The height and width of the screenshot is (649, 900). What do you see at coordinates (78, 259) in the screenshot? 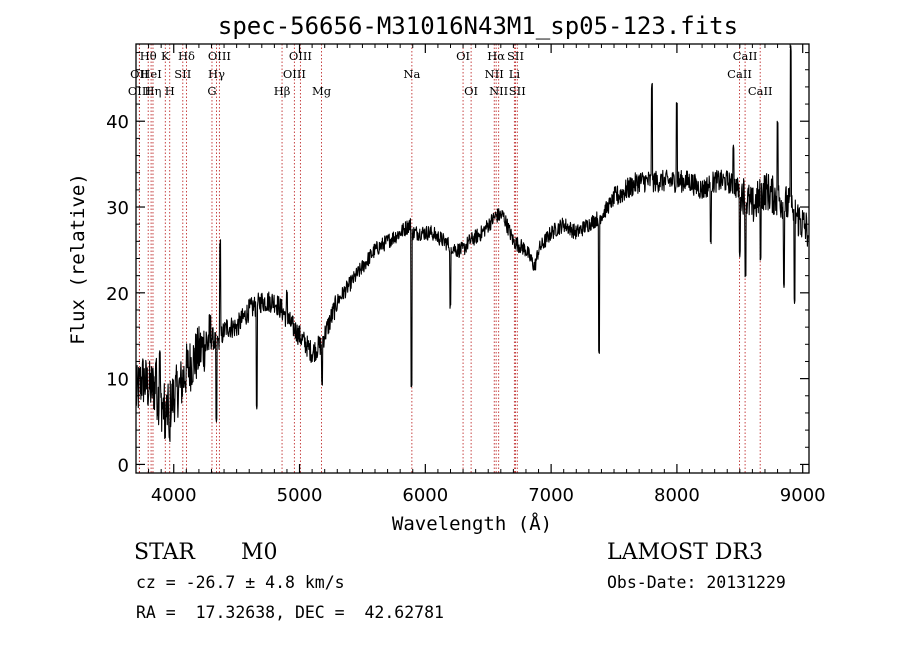
I see `y-axis-label: Flux (relative)` at bounding box center [78, 259].